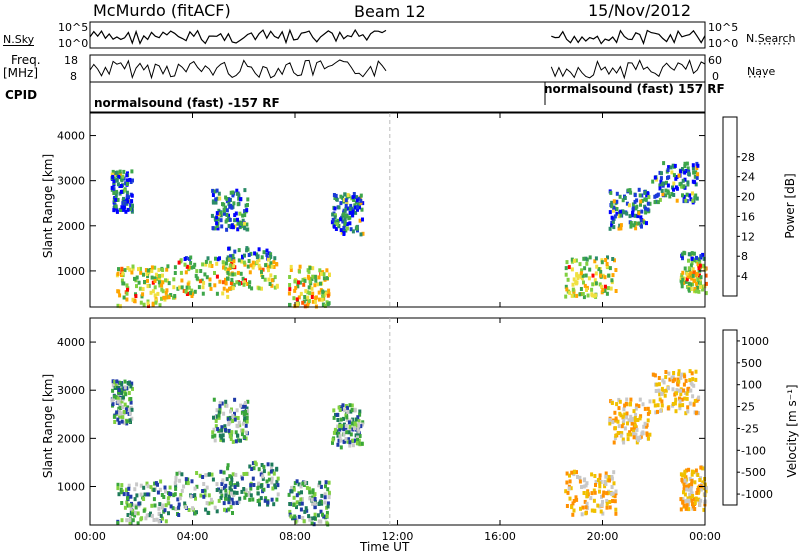 This screenshot has height=554, width=800. I want to click on station-title: McMurdo (fitACF), so click(162, 10).